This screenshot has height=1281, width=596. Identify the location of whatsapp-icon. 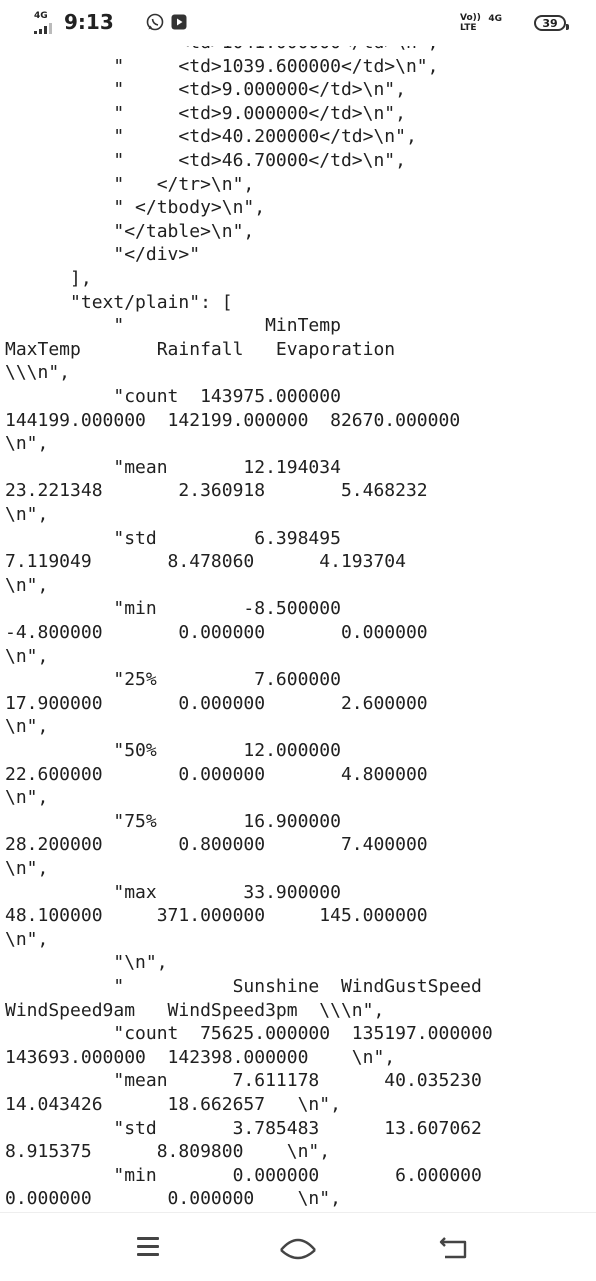
(155, 22).